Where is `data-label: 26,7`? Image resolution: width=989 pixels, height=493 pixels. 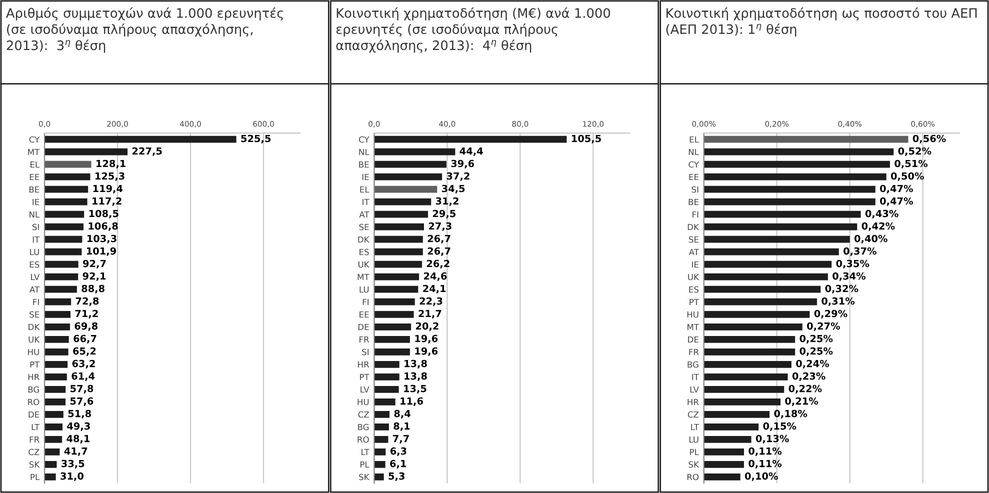
data-label: 26,7 is located at coordinates (439, 251).